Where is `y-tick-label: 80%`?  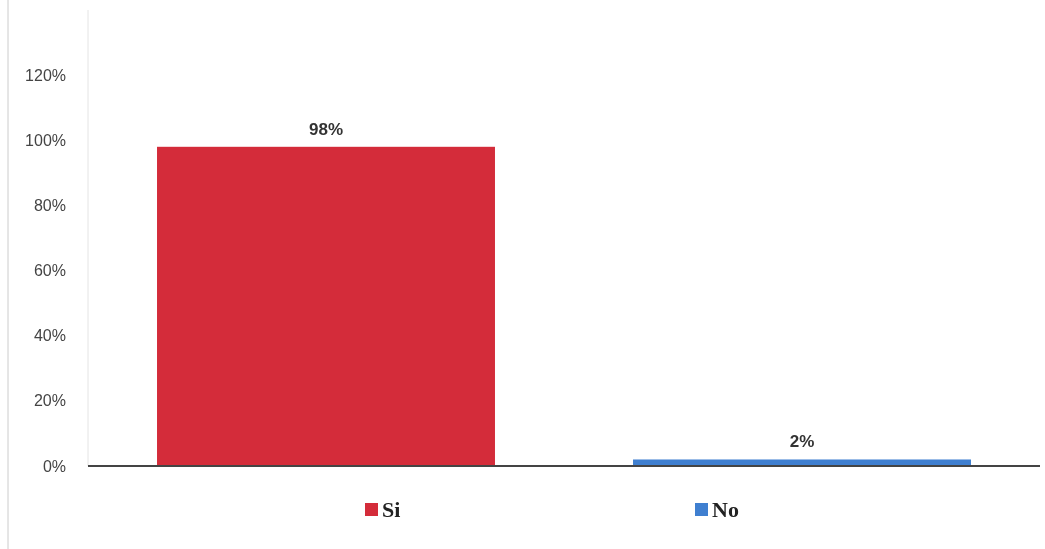
y-tick-label: 80% is located at coordinates (49, 206).